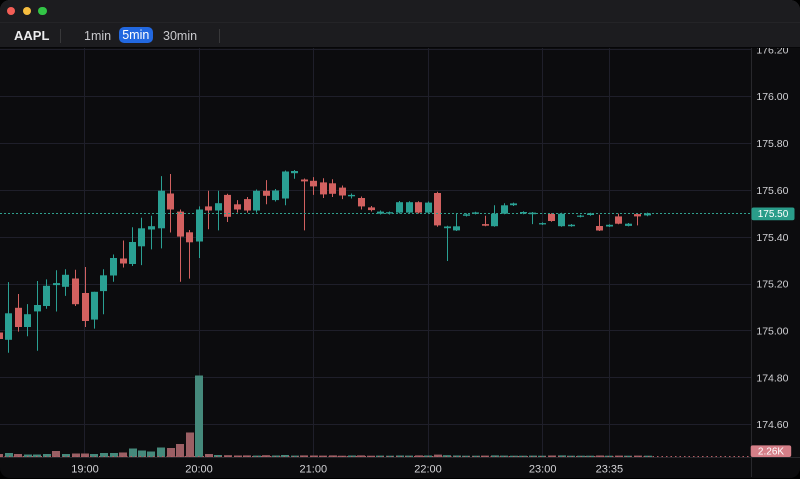 This screenshot has width=800, height=479. What do you see at coordinates (772, 238) in the screenshot?
I see `svg-text: 175.40` at bounding box center [772, 238].